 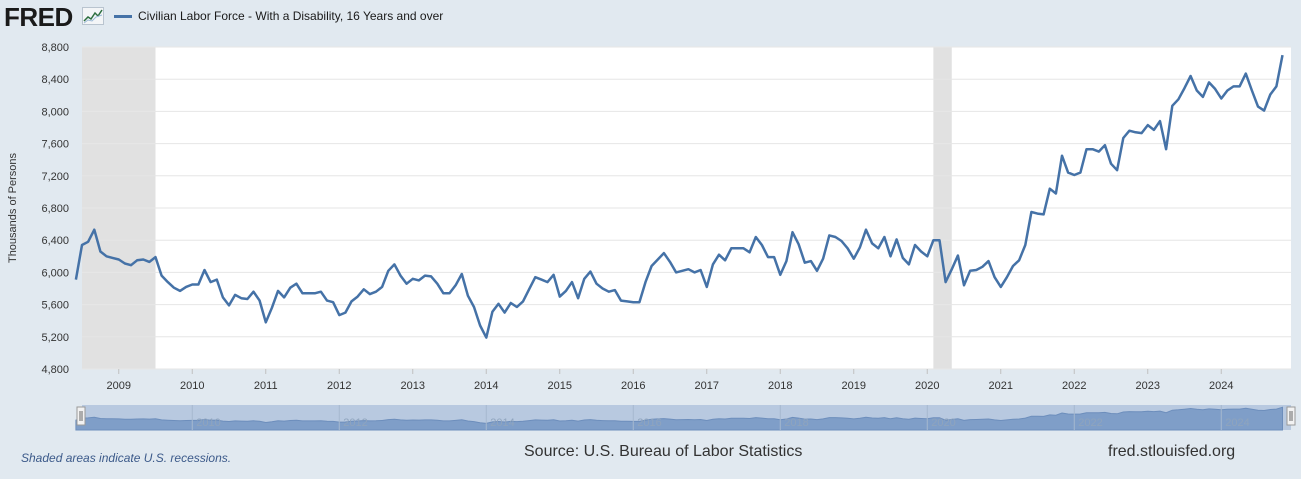 What do you see at coordinates (192, 386) in the screenshot?
I see `x-tick-label: 2010` at bounding box center [192, 386].